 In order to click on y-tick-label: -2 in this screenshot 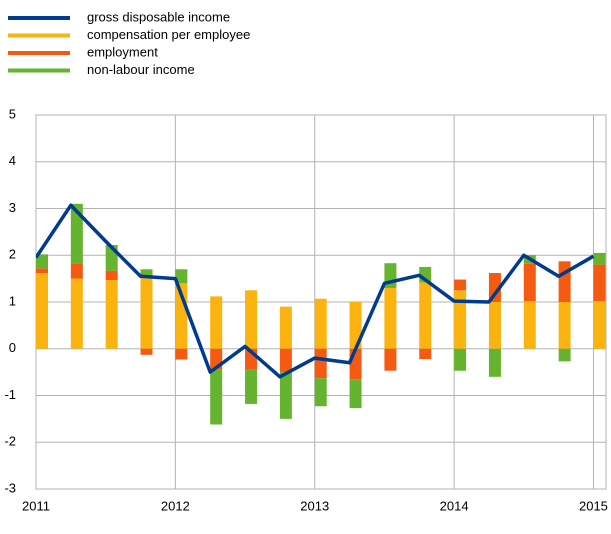, I will do `click(10, 441)`.